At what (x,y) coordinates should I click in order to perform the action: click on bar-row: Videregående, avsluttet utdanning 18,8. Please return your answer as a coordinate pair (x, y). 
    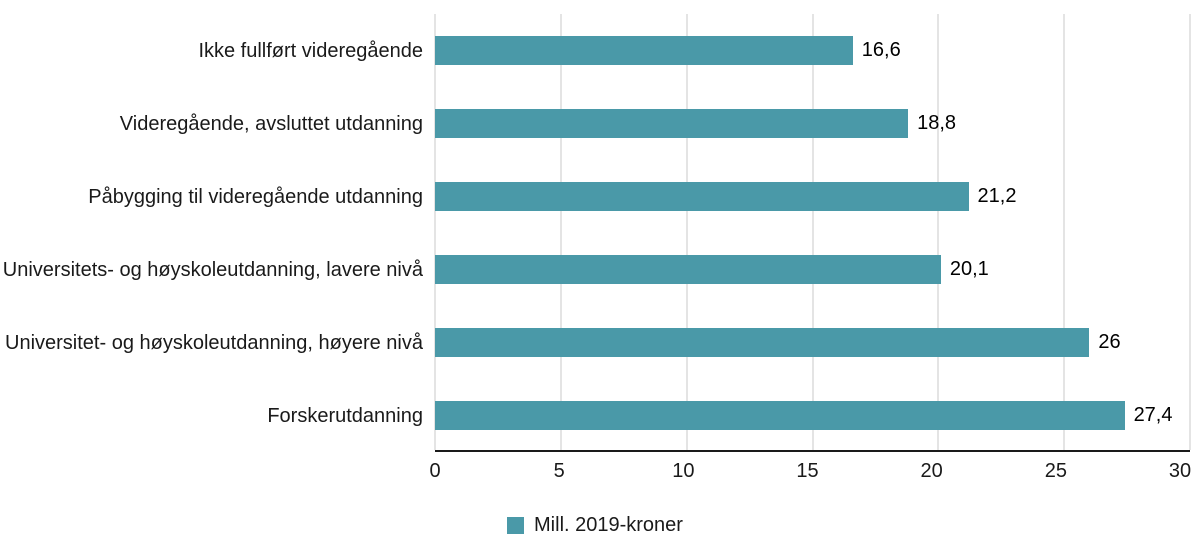
    Looking at the image, I should click on (595, 123).